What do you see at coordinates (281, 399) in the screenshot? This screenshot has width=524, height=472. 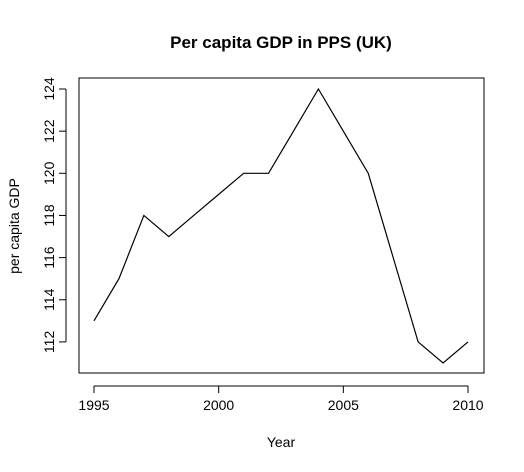 I see `x-axis: 1995 2000 2005 2010` at bounding box center [281, 399].